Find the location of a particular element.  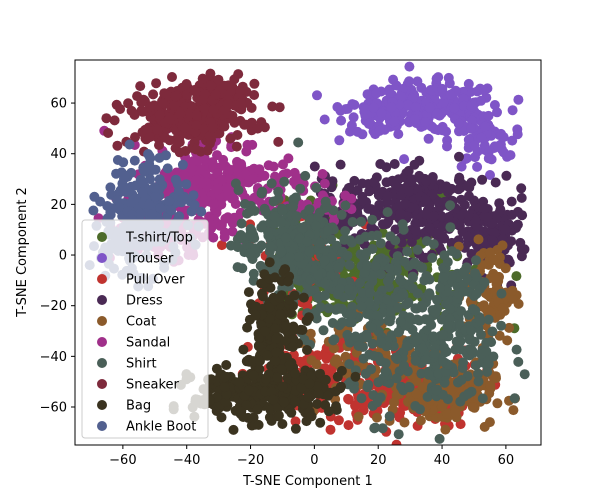

x-tick-label: −60 is located at coordinates (122, 460).